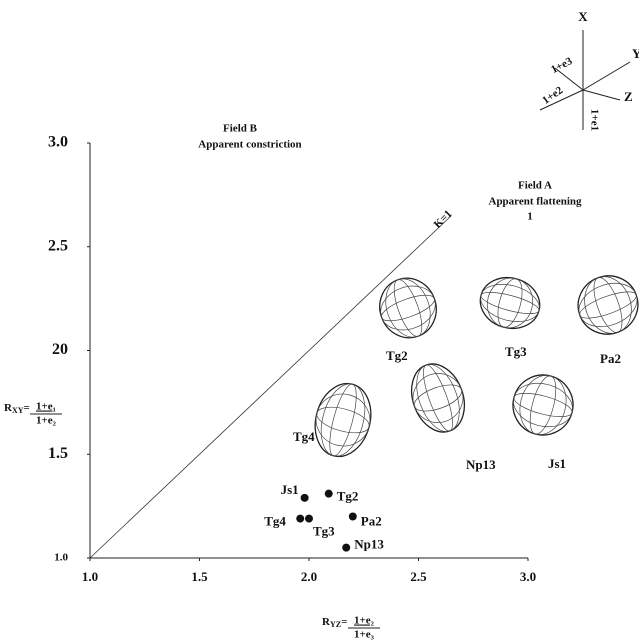  Describe the element at coordinates (594, 120) in the screenshot. I see `key-e1: 1+e1` at that location.